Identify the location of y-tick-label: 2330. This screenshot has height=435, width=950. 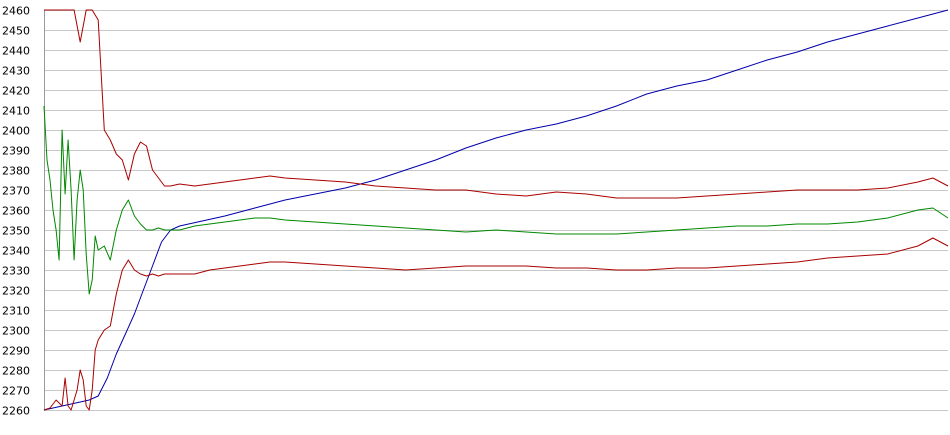
(16, 271).